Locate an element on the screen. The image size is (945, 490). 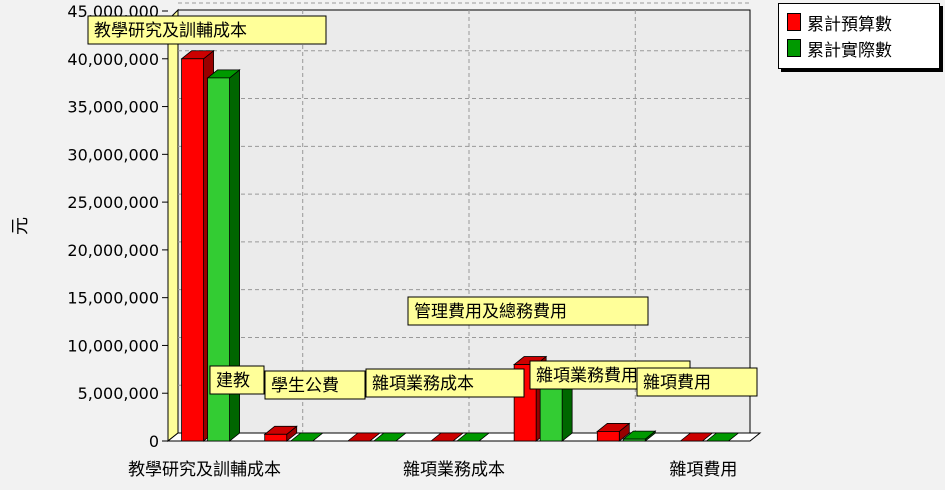
y-tick-label: 35,000,000 is located at coordinates (113, 107).